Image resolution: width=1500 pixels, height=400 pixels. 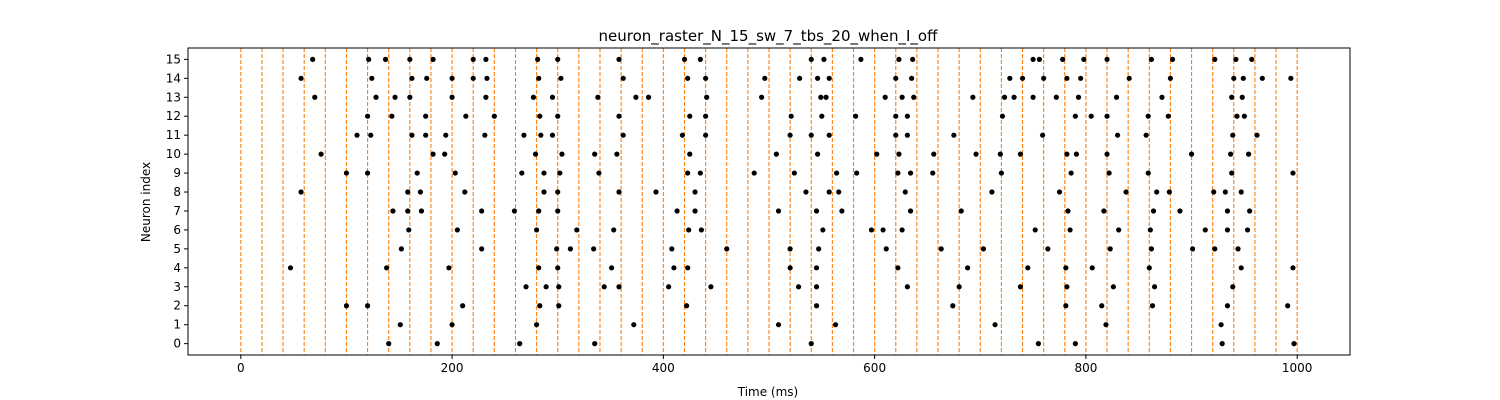 What do you see at coordinates (177, 344) in the screenshot?
I see `y-tick-label: 0` at bounding box center [177, 344].